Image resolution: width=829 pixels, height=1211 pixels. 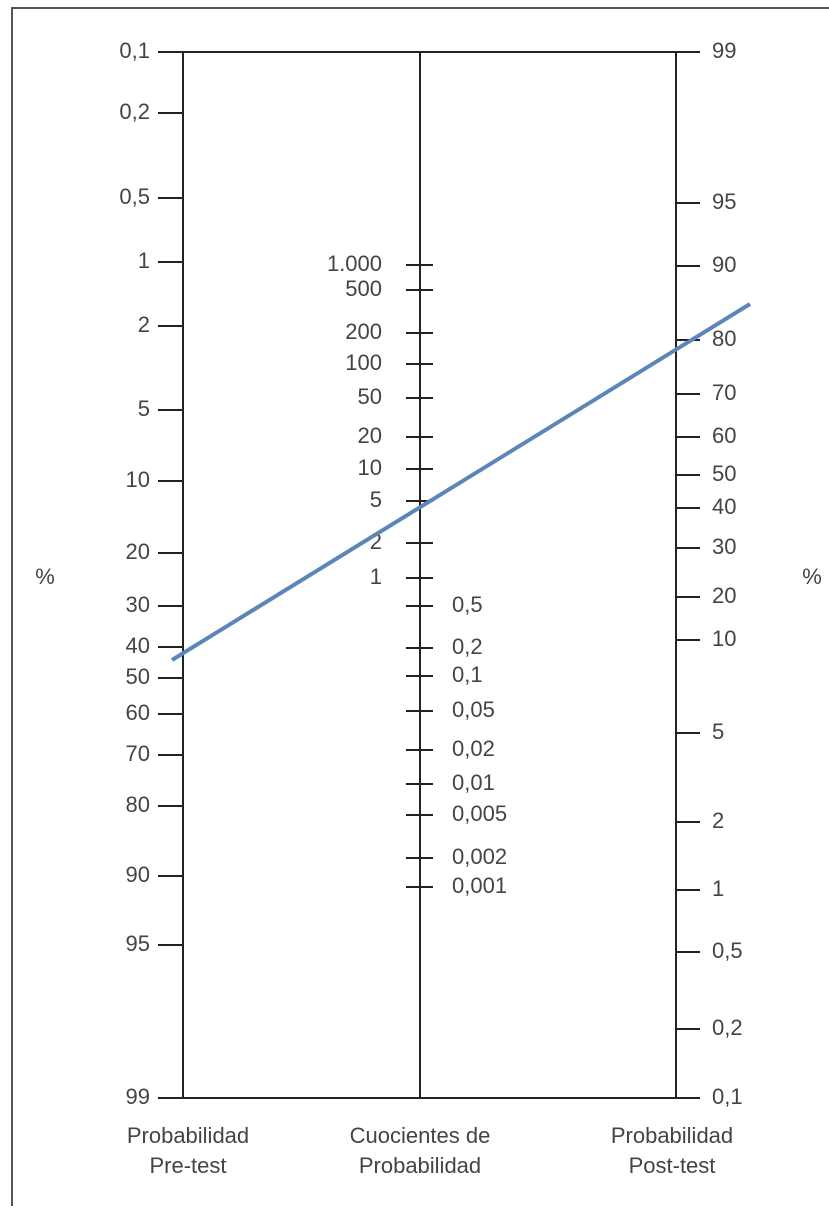 I want to click on axis-caption: Pre-test, so click(x=187, y=1165).